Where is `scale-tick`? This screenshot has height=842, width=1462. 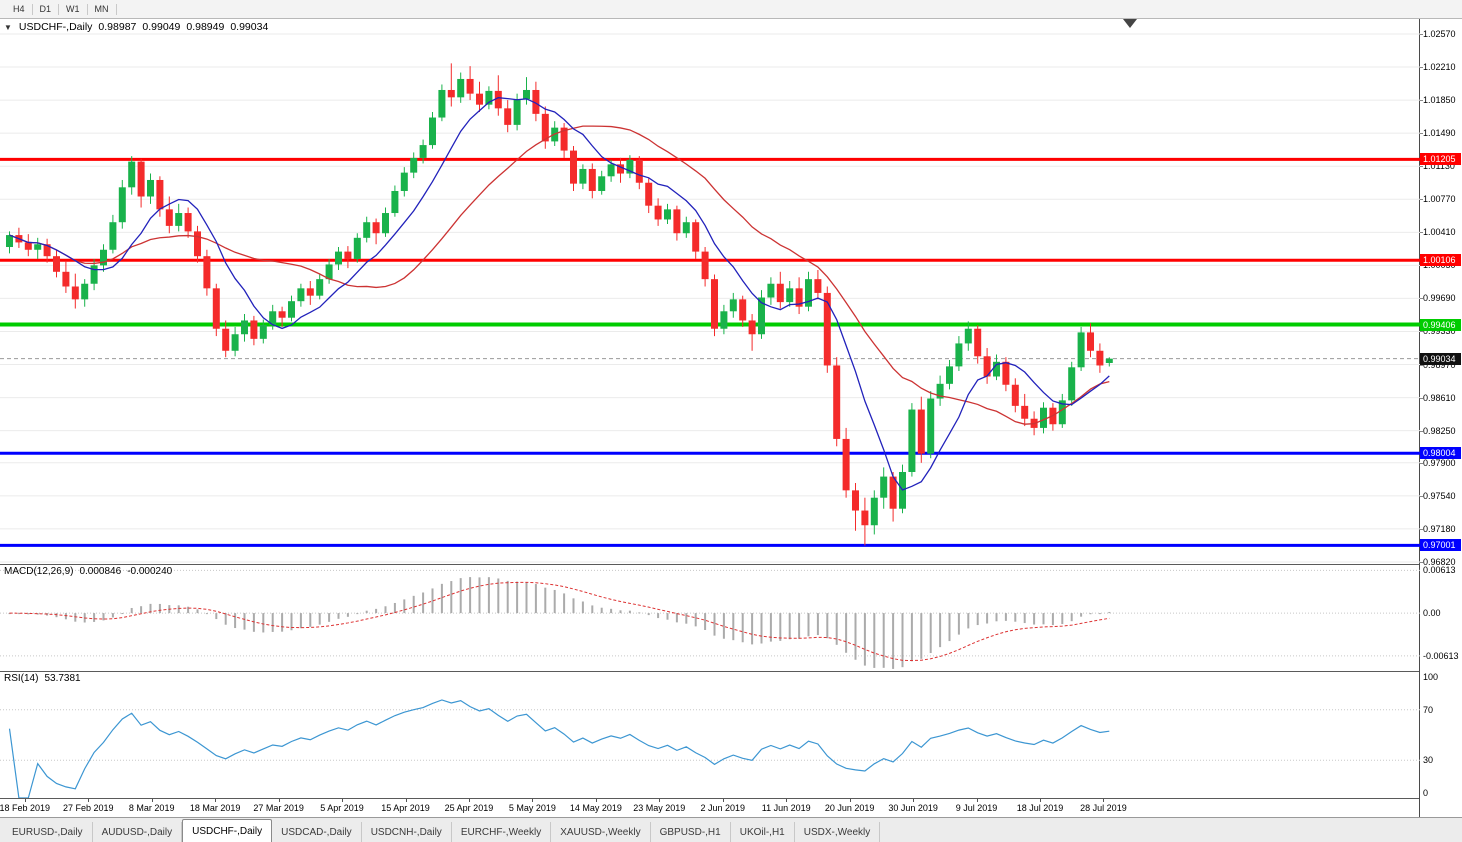
scale-tick is located at coordinates (1421, 365).